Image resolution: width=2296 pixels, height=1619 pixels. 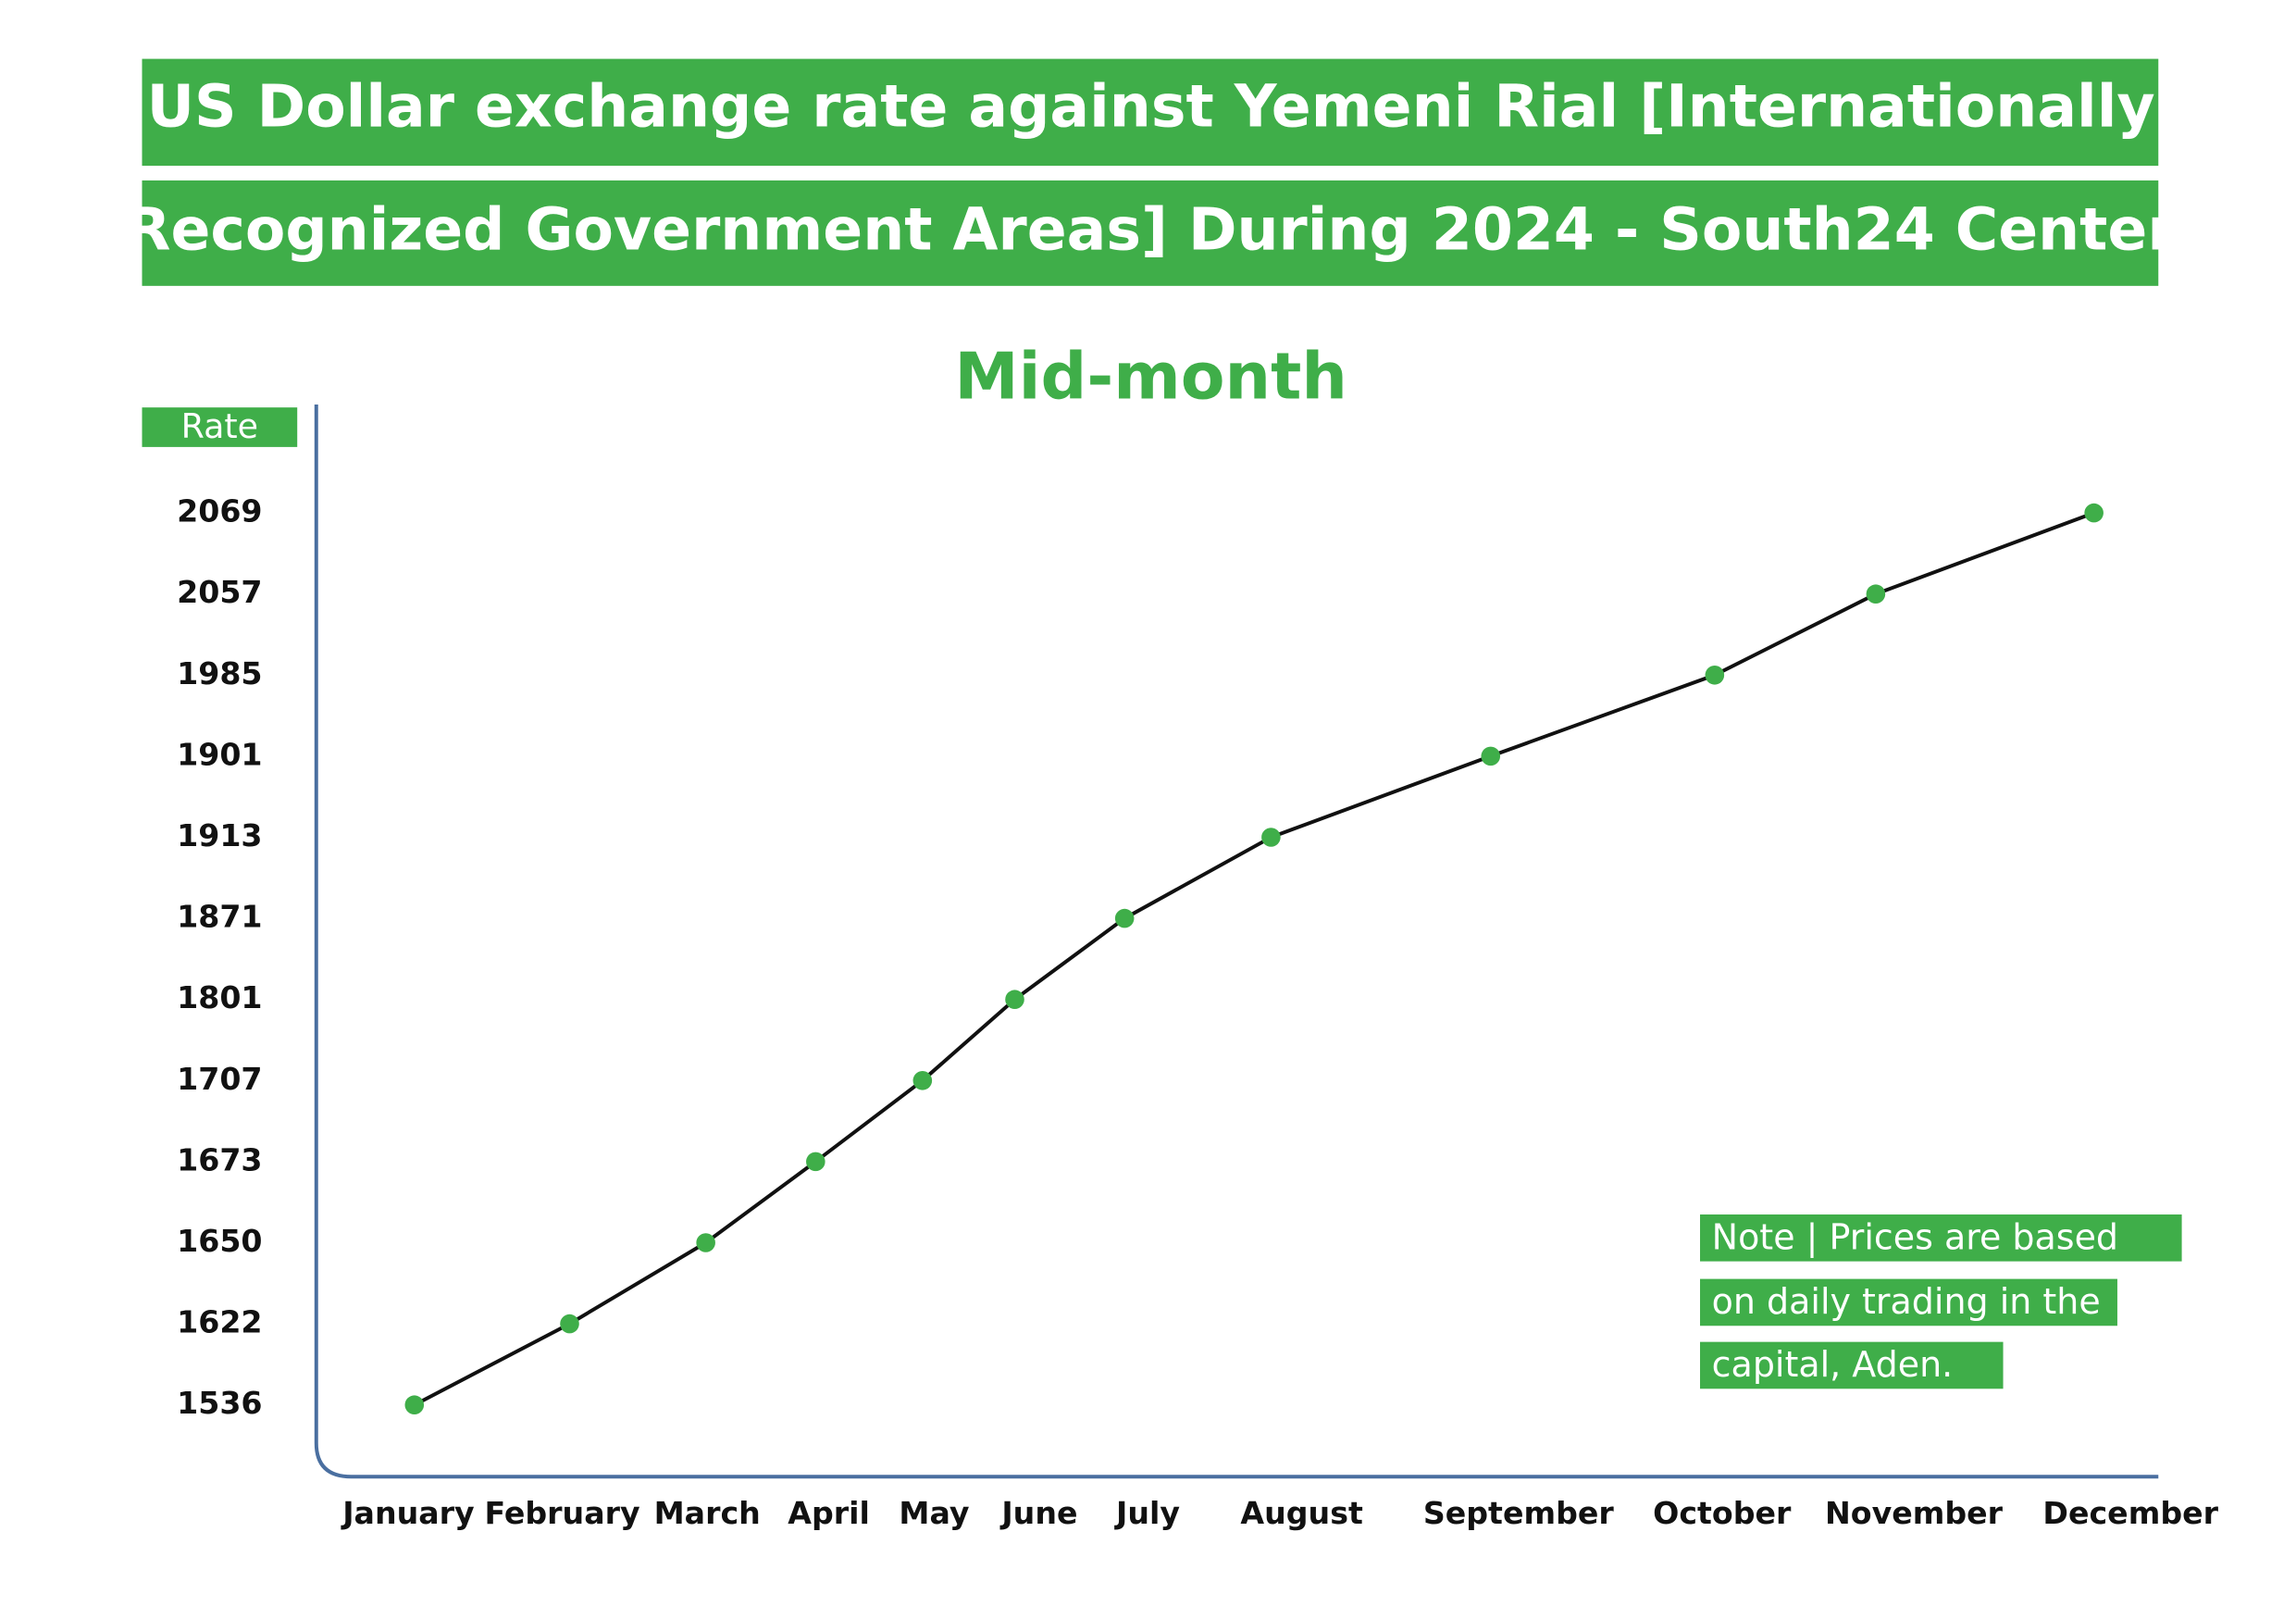 I want to click on x-tick-label: September, so click(x=1519, y=1513).